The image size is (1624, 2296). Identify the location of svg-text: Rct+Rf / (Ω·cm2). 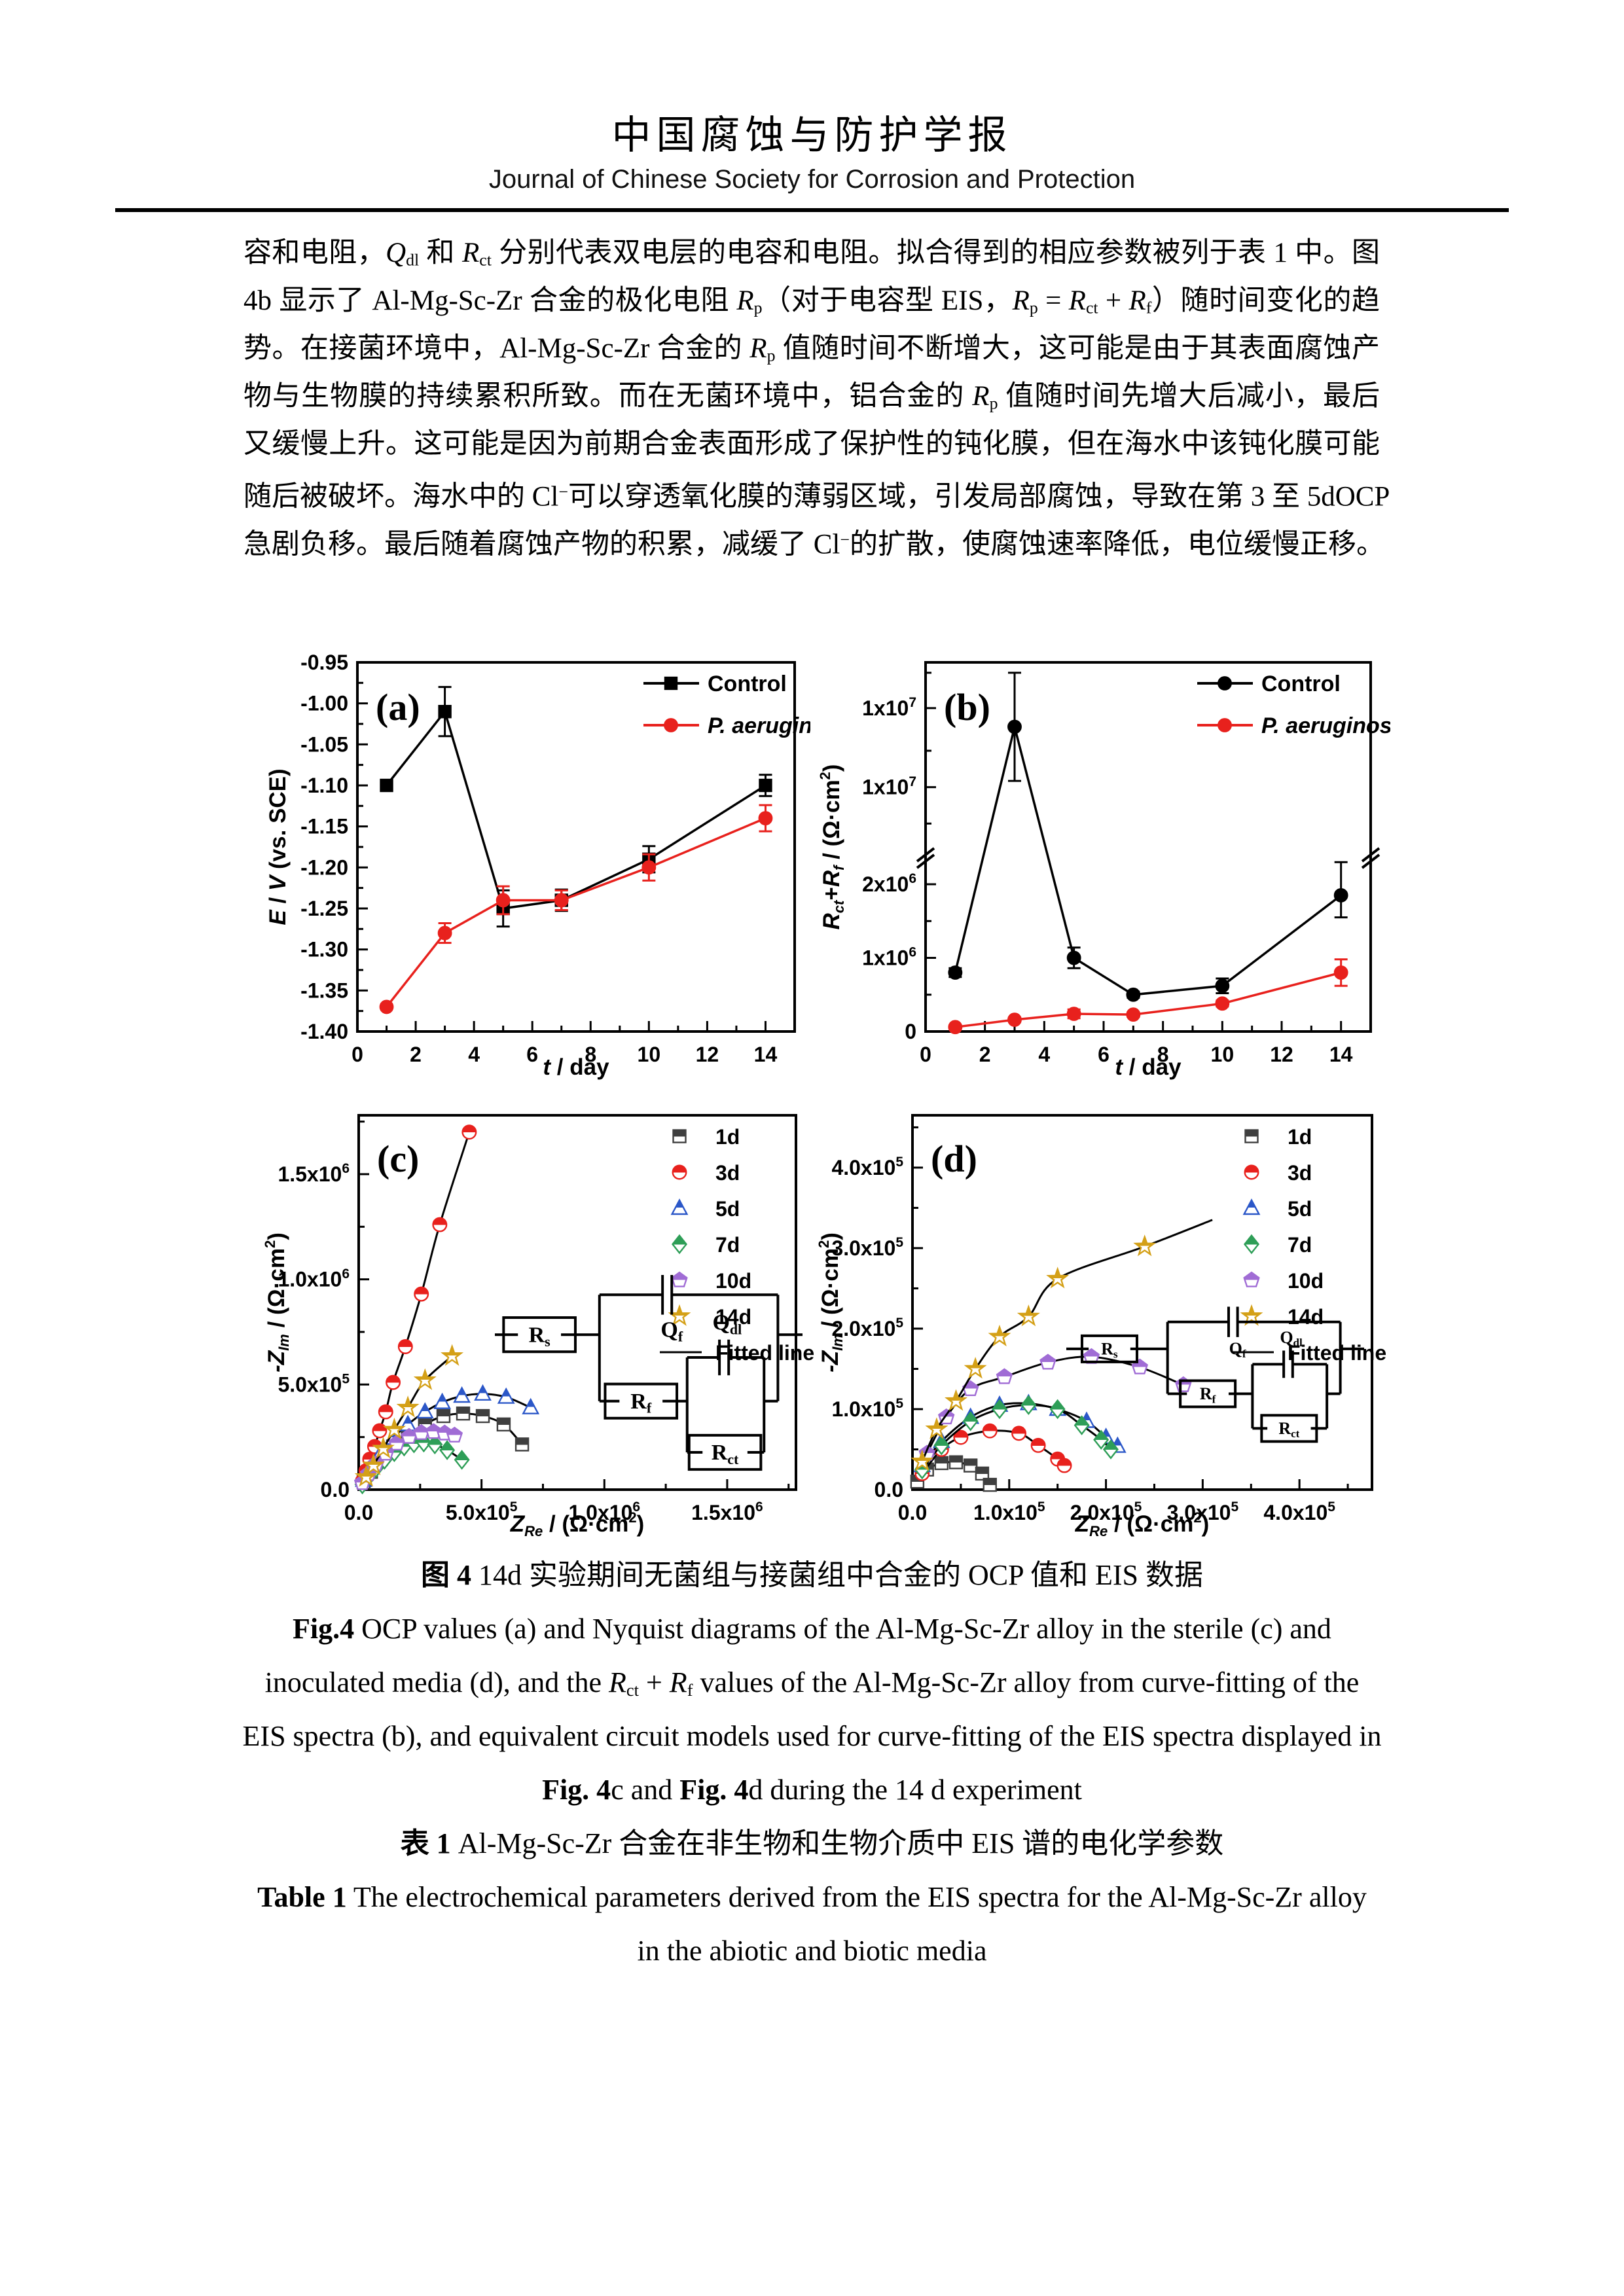
(832, 847).